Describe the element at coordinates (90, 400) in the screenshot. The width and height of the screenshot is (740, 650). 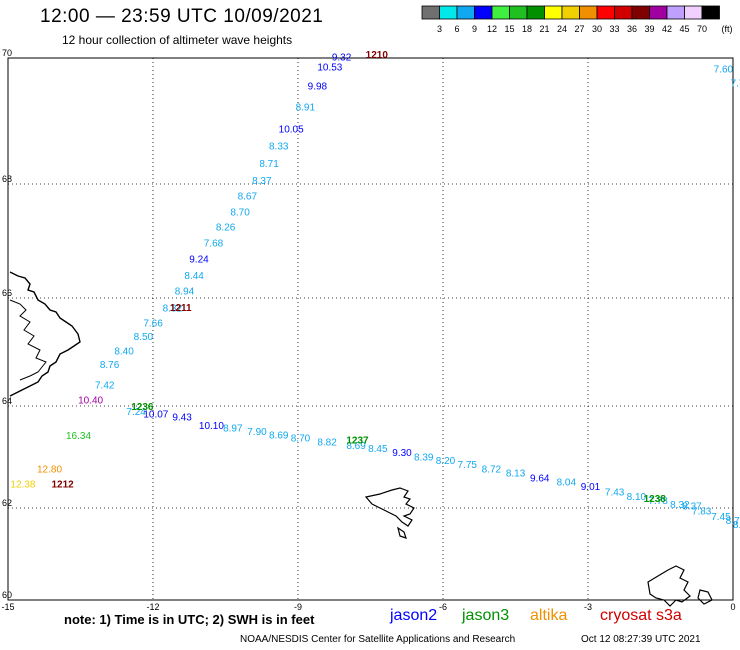
I see `wave-height-label: 10.40` at that location.